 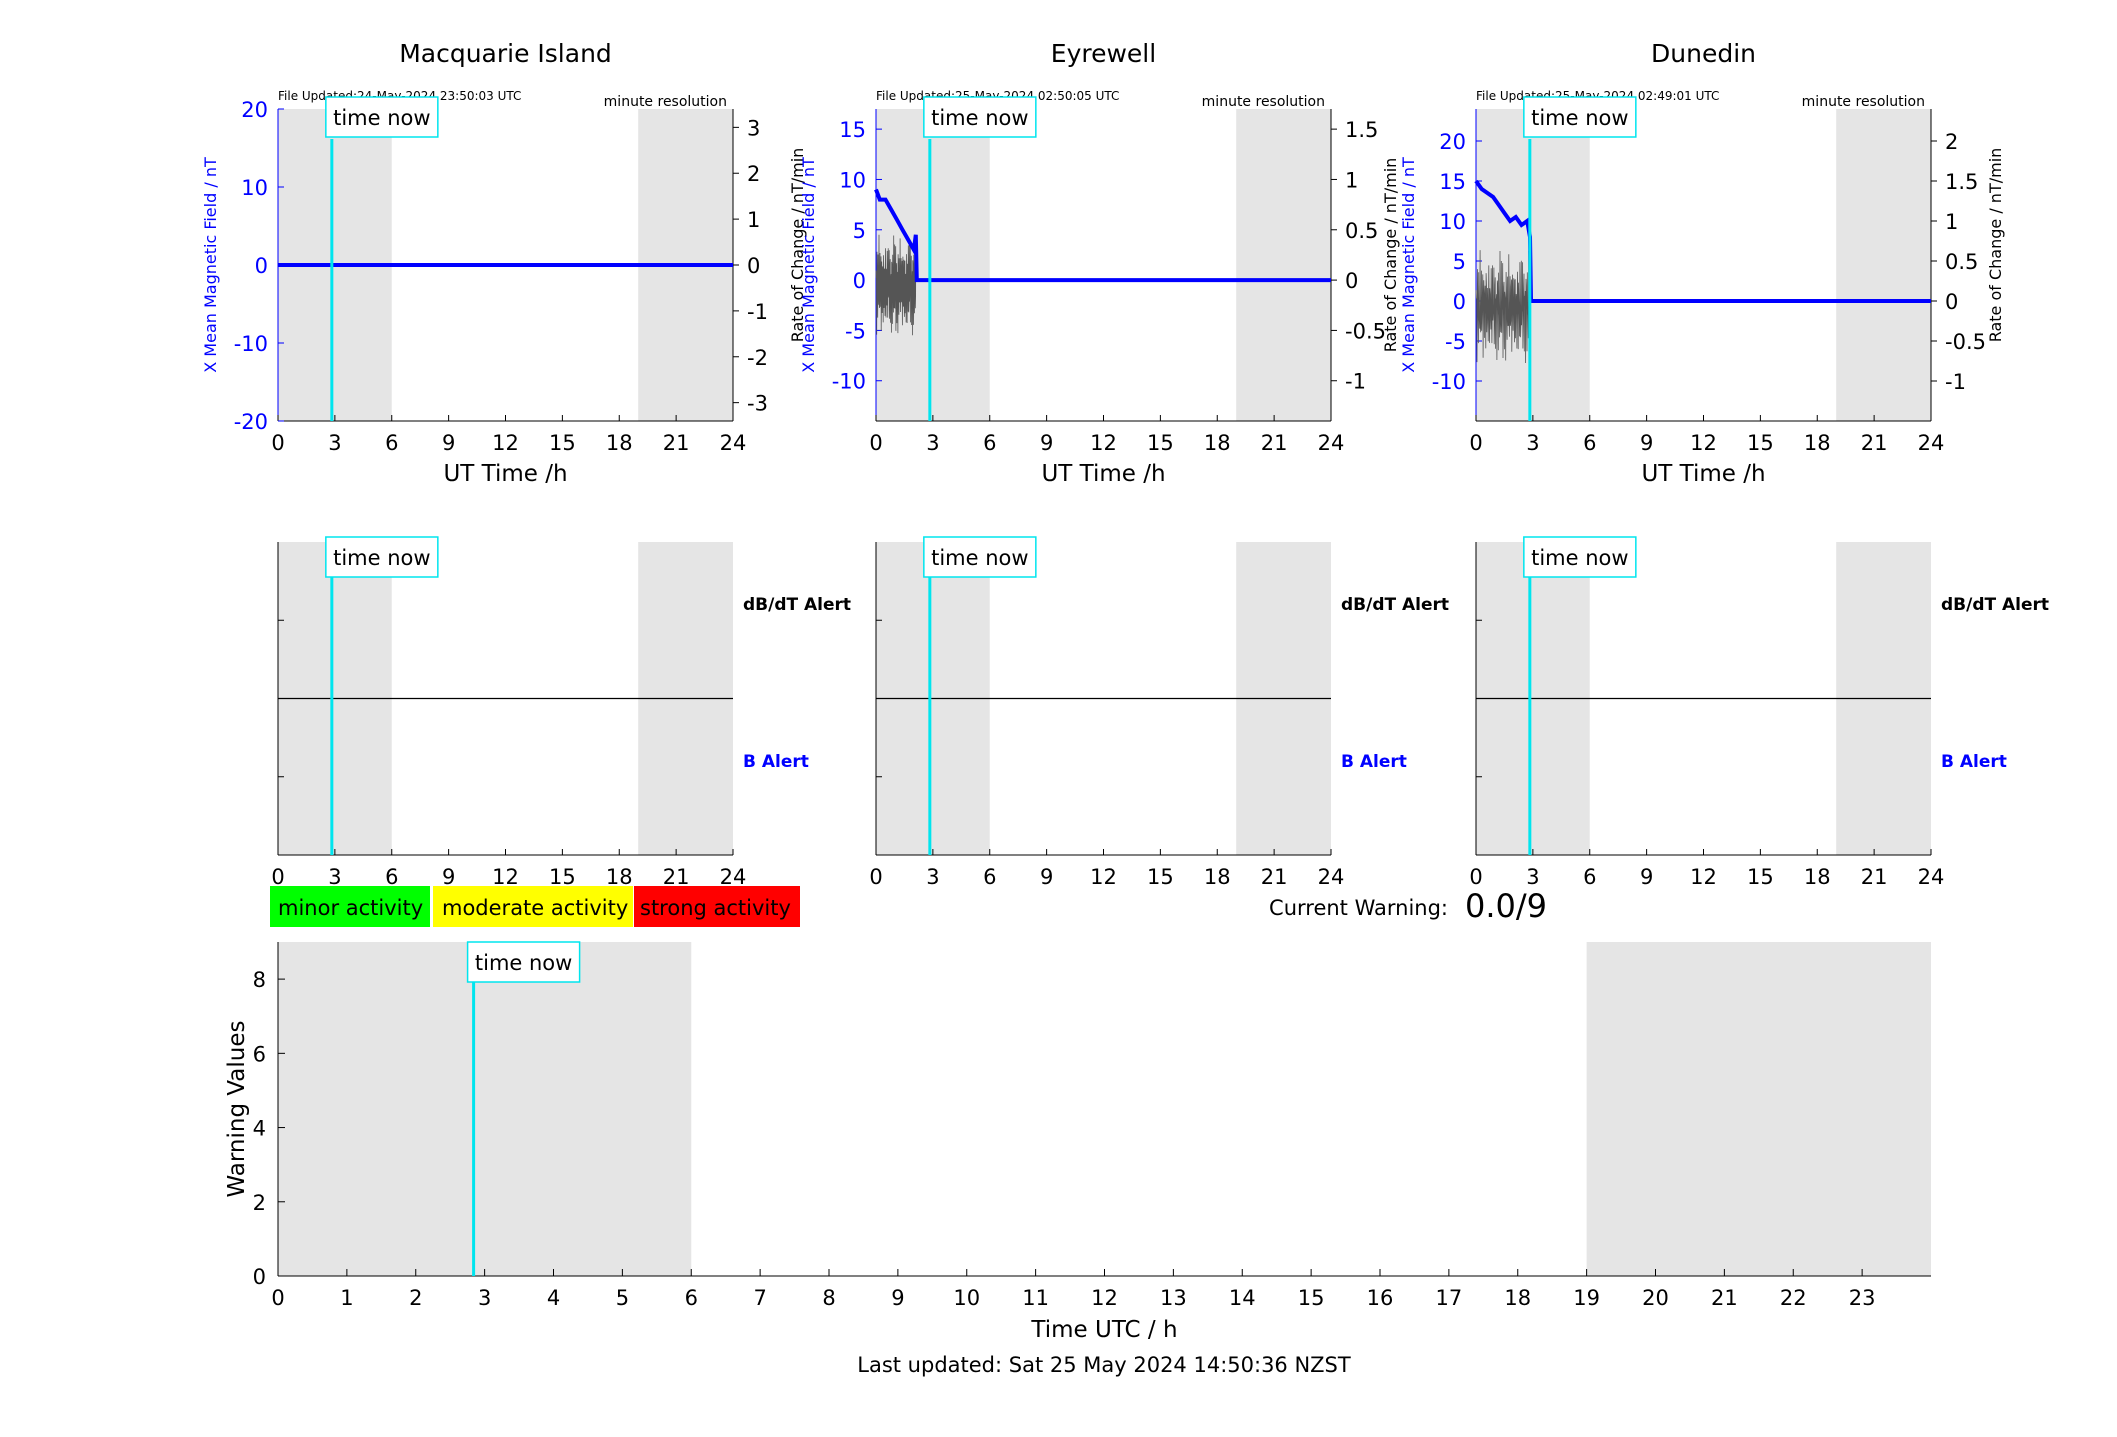 What do you see at coordinates (251, 422) in the screenshot?
I see `left-tick-label: -20` at bounding box center [251, 422].